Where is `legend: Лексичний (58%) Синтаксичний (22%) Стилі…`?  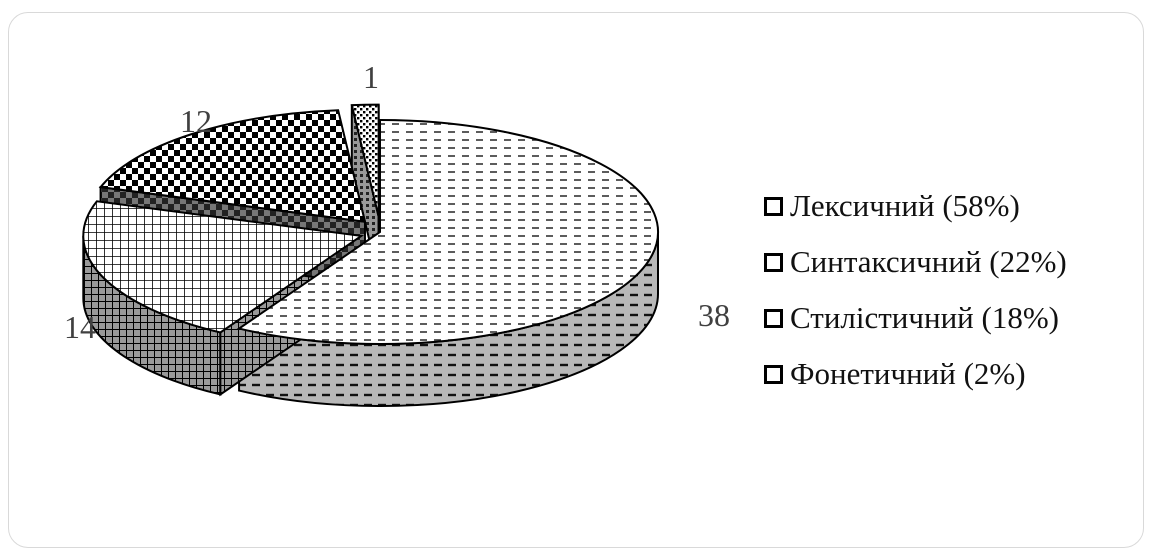
legend: Лексичний (58%) Синтаксичний (22%) Стилі… is located at coordinates (915, 290).